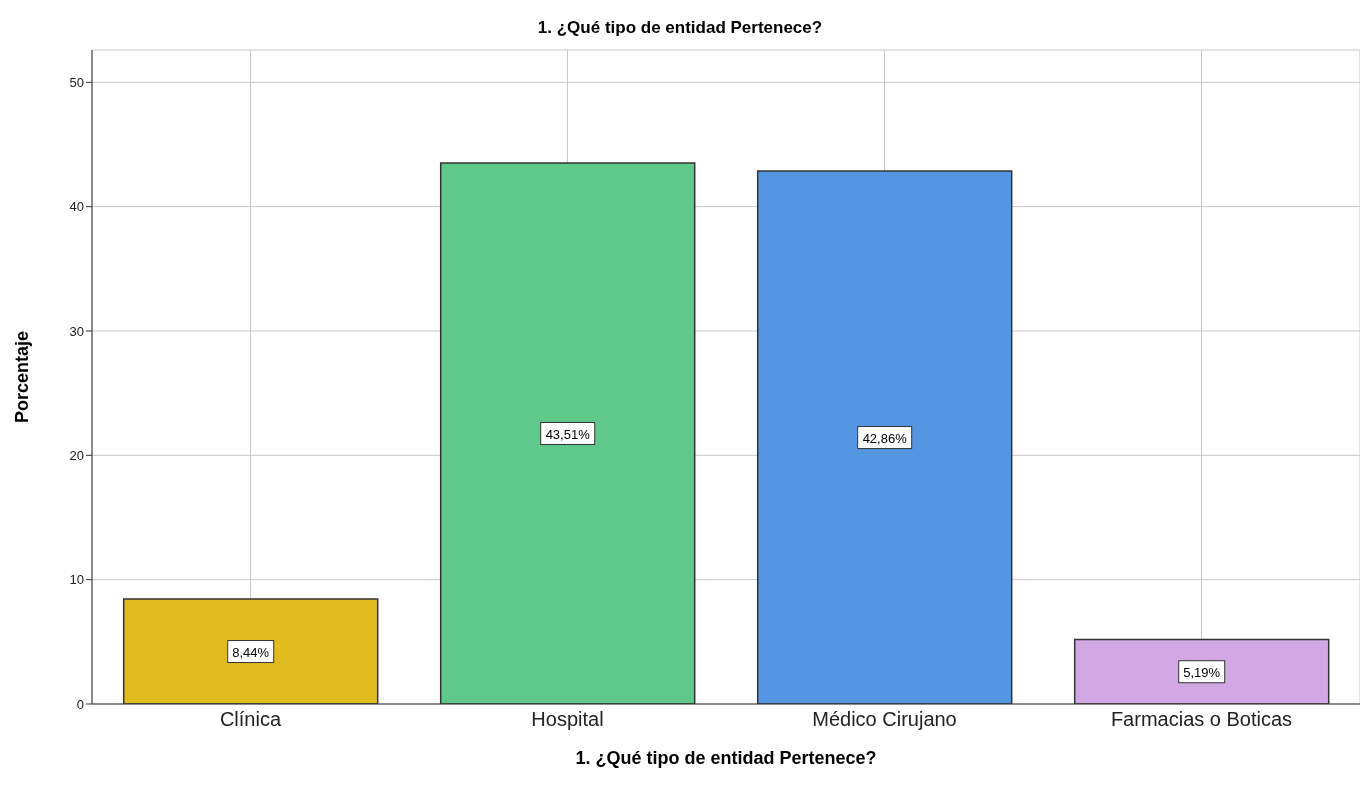 The width and height of the screenshot is (1360, 799). I want to click on y-tick-label: 10, so click(76, 580).